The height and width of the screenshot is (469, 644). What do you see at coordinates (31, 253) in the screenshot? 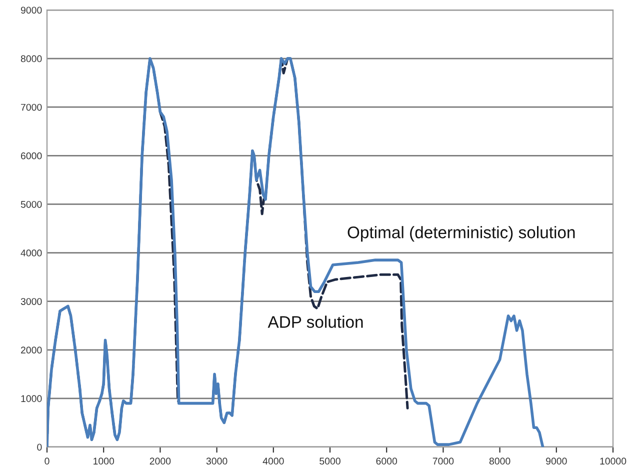
I see `y-tick-label: 4000` at bounding box center [31, 253].